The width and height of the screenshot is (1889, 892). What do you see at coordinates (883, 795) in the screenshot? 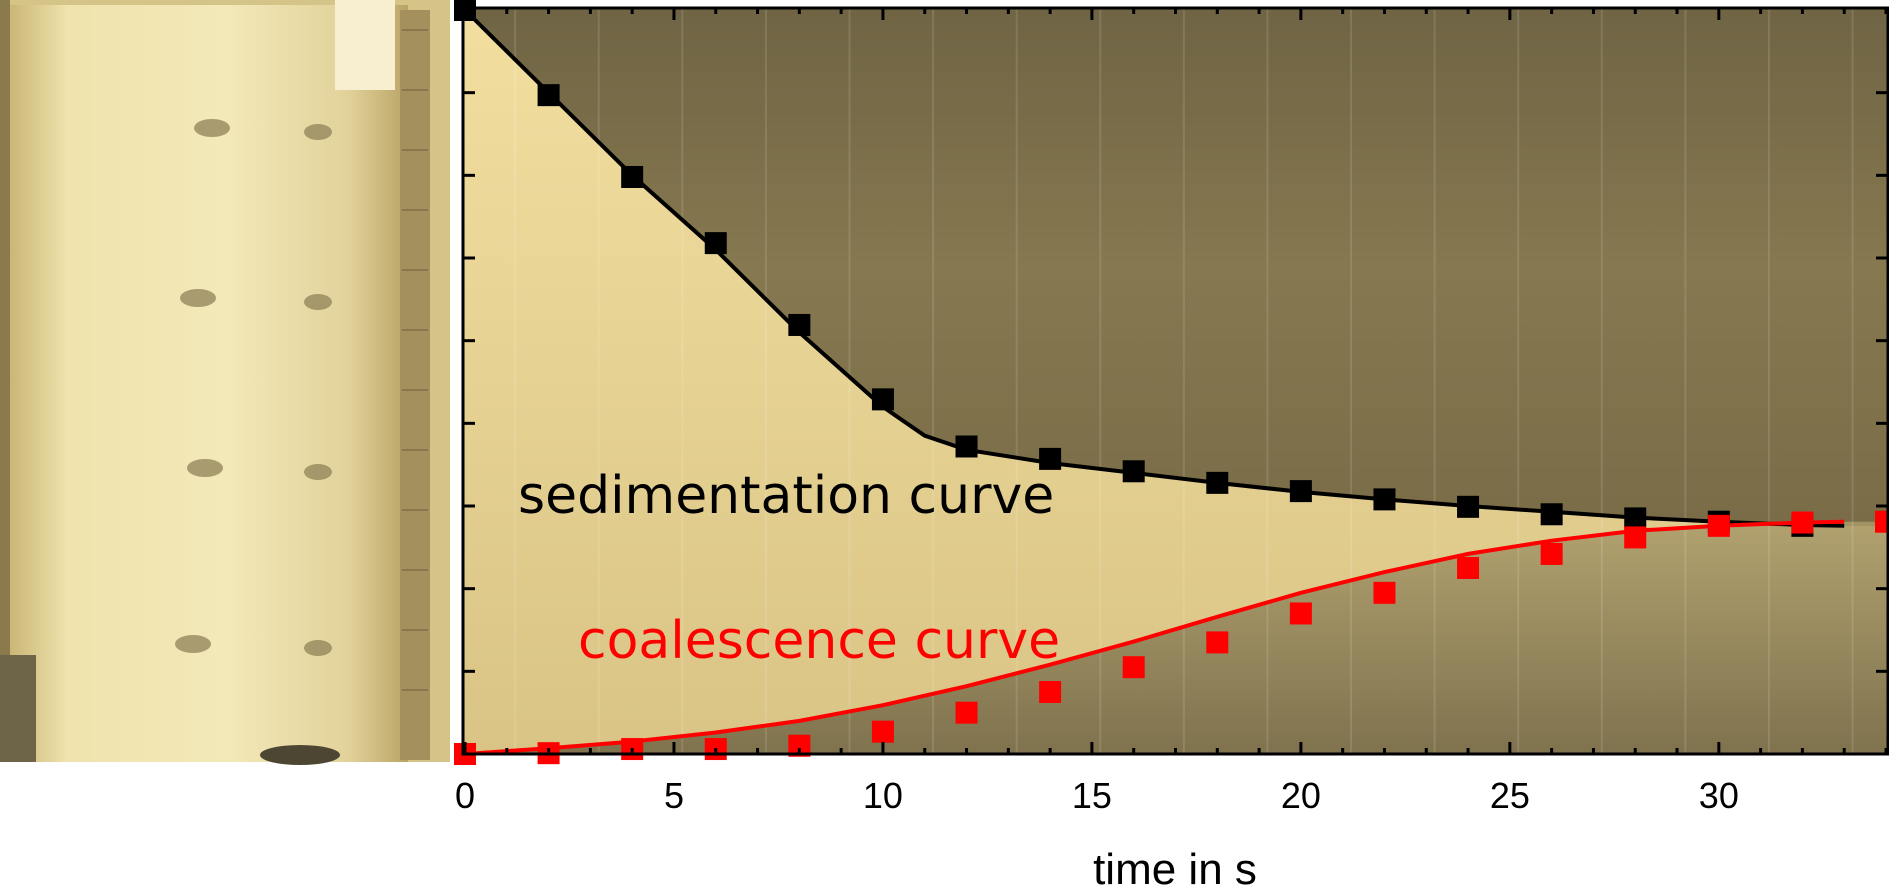
I see `x-tick-label: 10` at bounding box center [883, 795].